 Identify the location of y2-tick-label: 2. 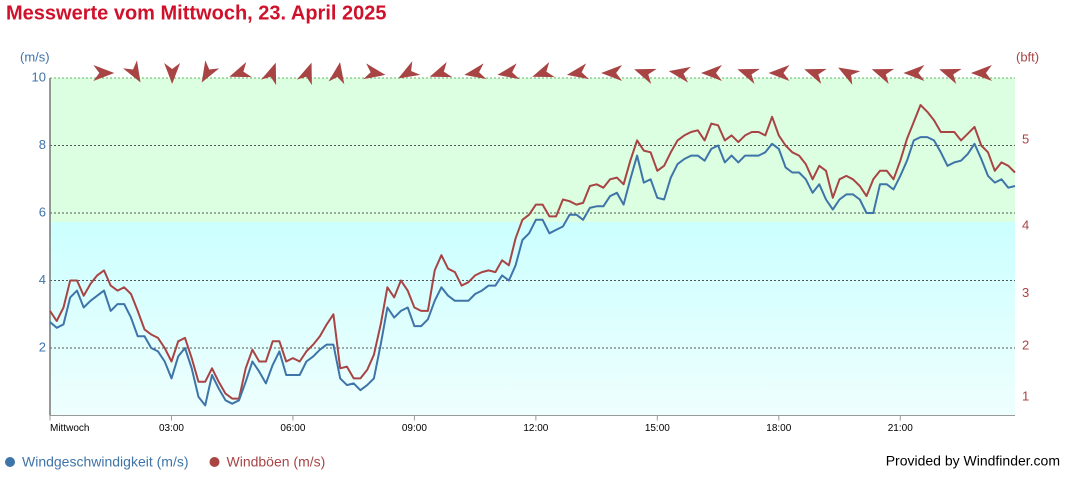
(1025, 344).